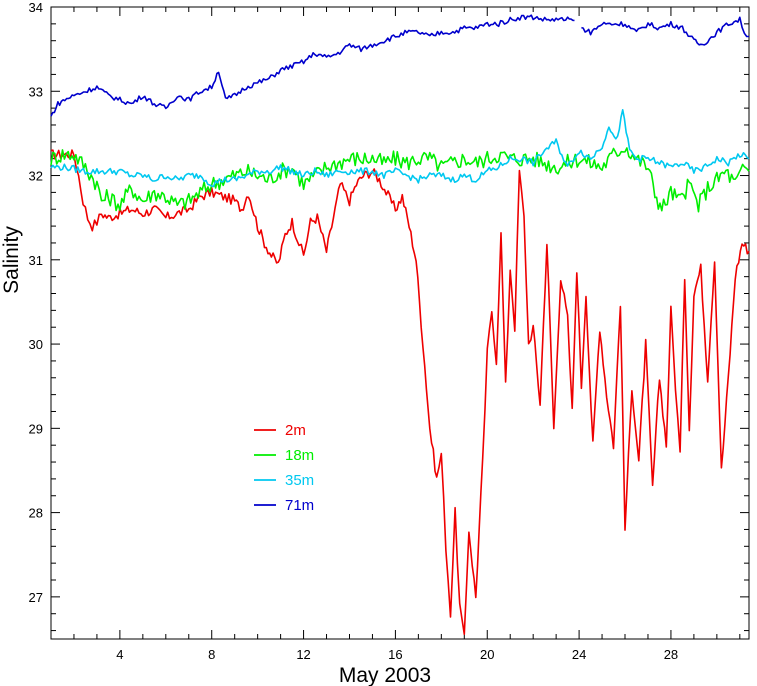 Image resolution: width=757 pixels, height=686 pixels. I want to click on y-tick-label: 27, so click(36, 597).